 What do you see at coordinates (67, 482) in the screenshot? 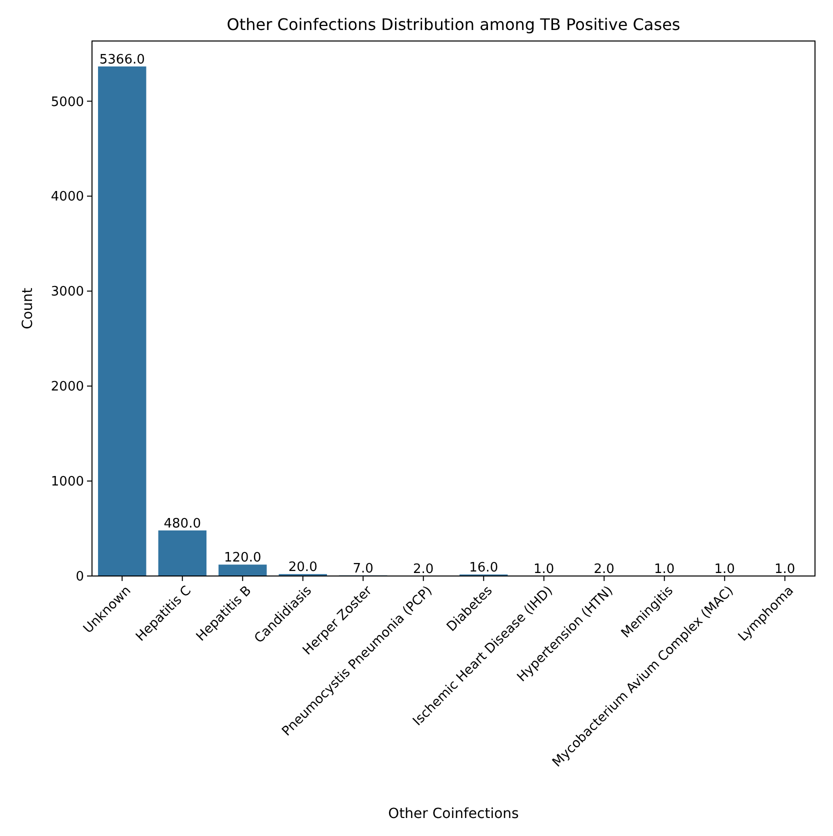
I see `y-tick-label: 1000` at bounding box center [67, 482].